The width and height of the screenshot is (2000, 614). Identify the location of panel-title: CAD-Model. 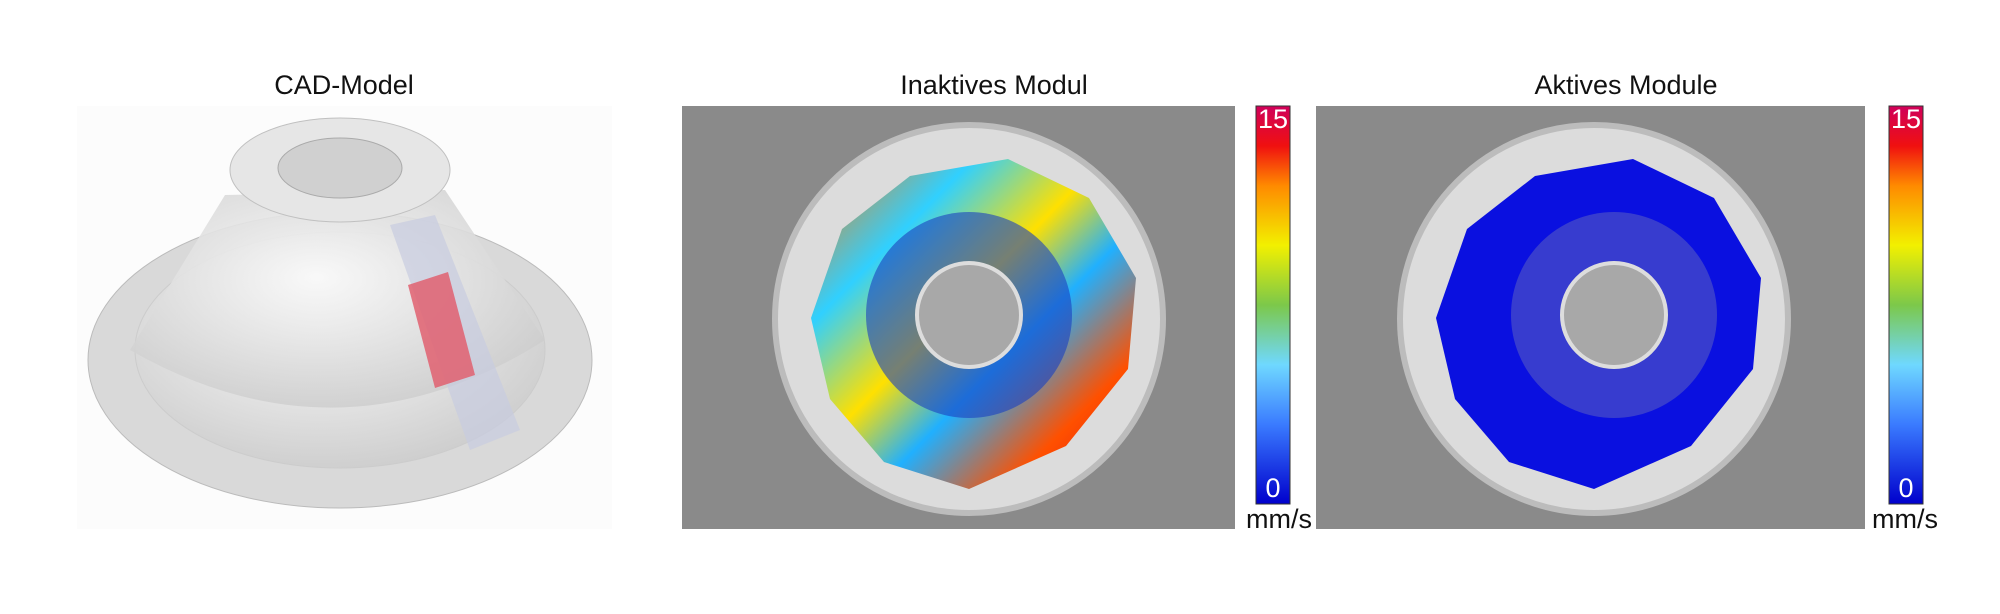
(344, 85).